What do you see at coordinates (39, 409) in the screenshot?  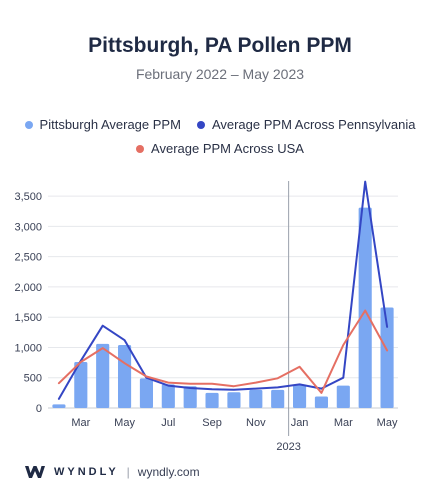 I see `y-tick-label: 0` at bounding box center [39, 409].